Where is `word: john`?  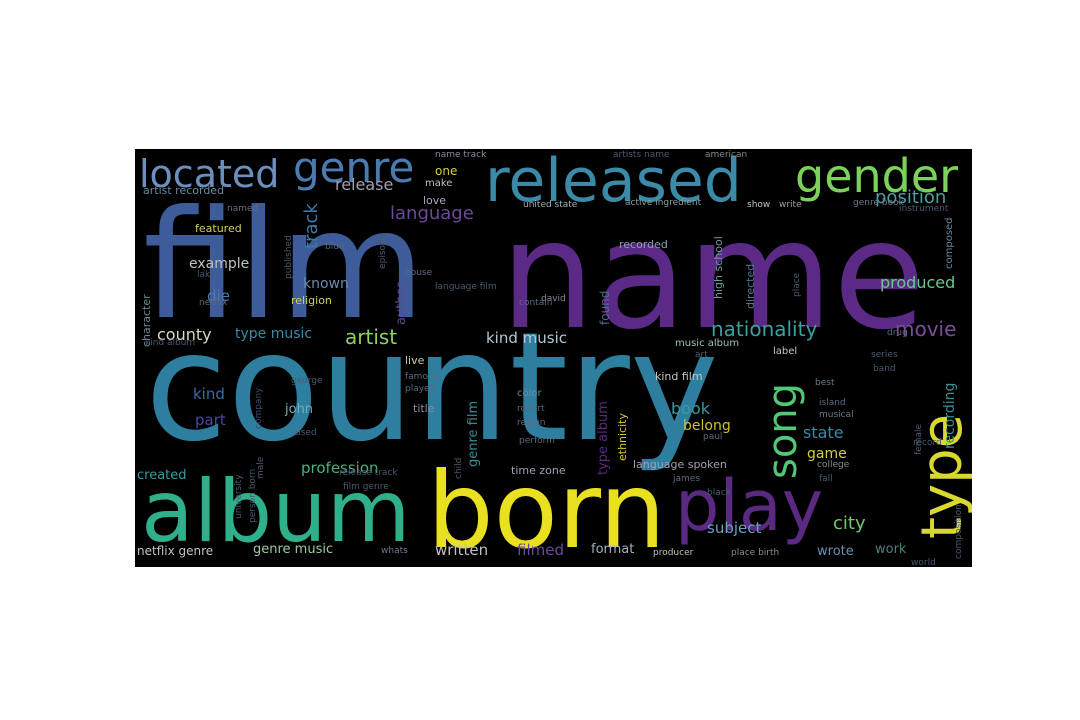
word: john is located at coordinates (299, 409).